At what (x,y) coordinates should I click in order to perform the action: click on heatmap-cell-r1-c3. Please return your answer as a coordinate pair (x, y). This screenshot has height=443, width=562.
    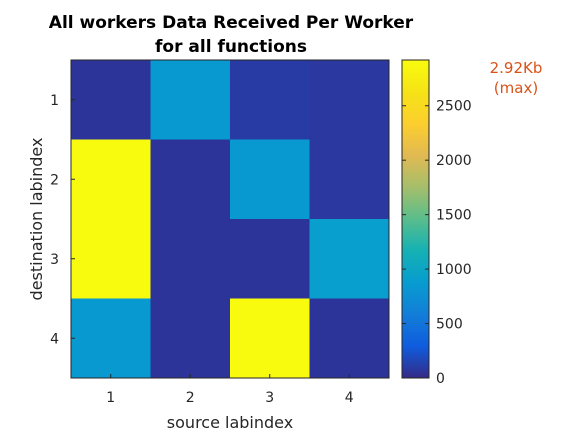
    Looking at the image, I should click on (270, 100).